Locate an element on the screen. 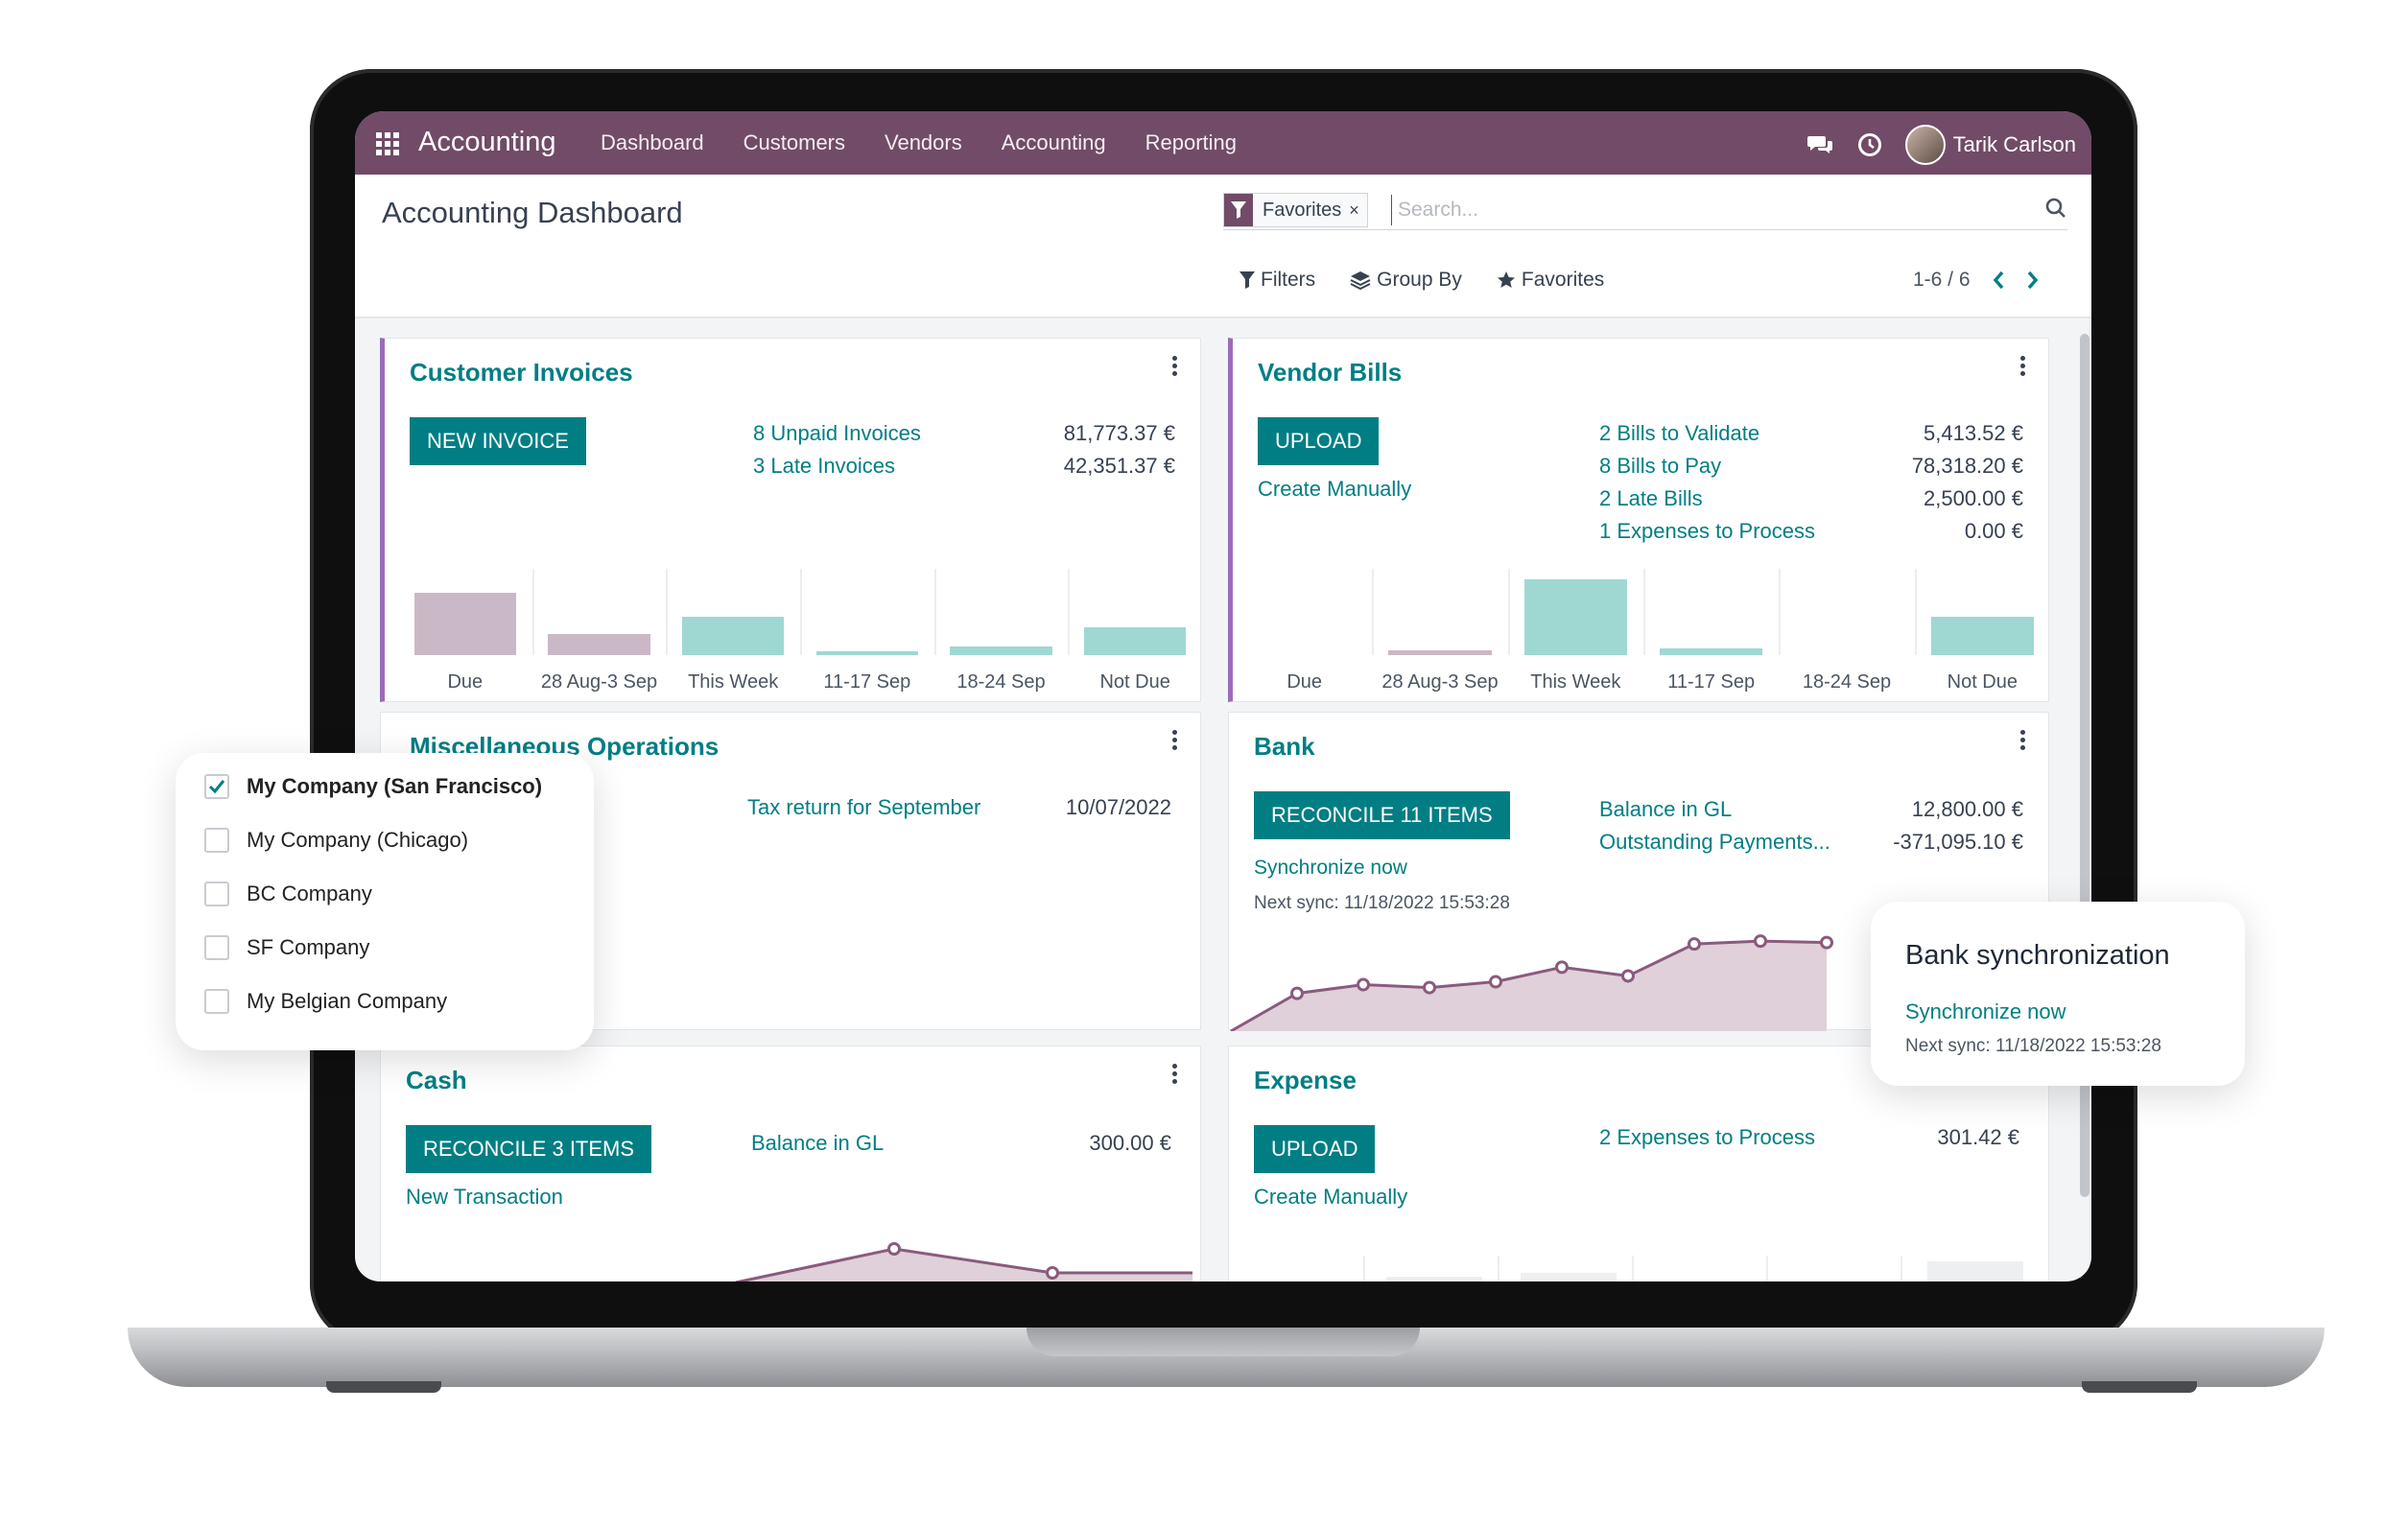 The width and height of the screenshot is (2408, 1528). card-title: Vendor Bills is located at coordinates (1330, 372).